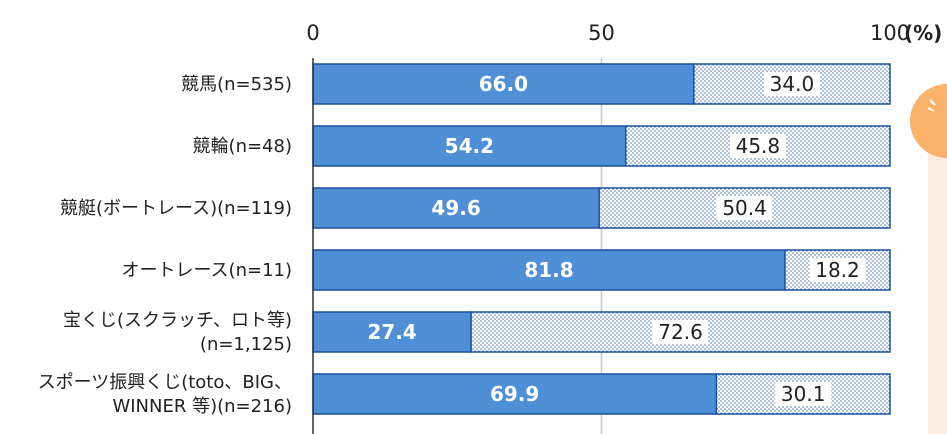 The width and height of the screenshot is (947, 434). I want to click on category-label: 競輪(n=48), so click(242, 146).